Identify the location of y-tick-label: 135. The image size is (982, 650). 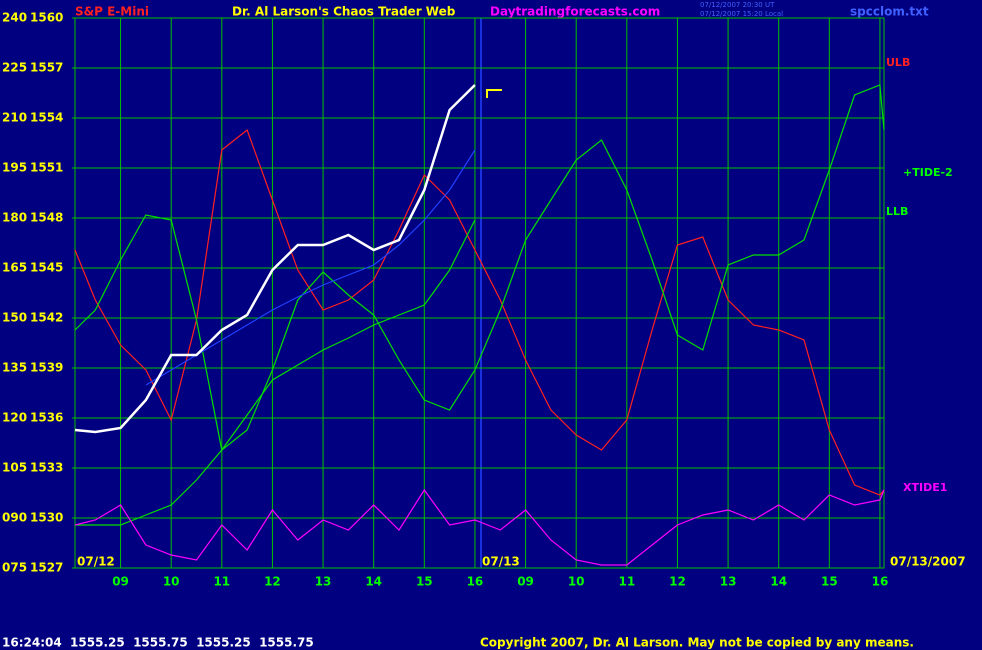
(14, 368).